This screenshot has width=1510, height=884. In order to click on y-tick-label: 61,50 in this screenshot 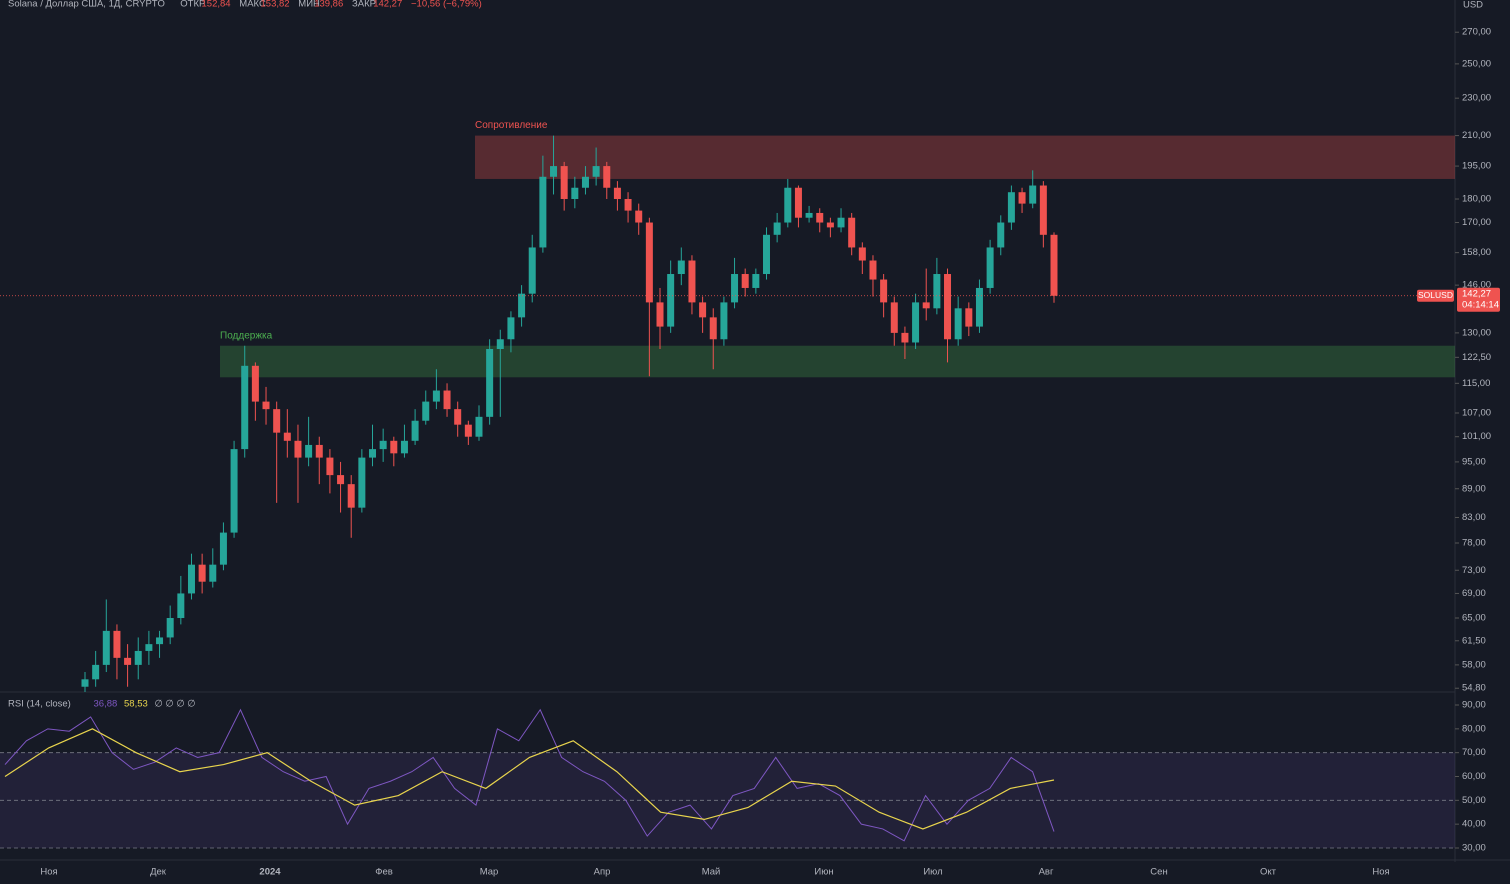, I will do `click(1474, 640)`.